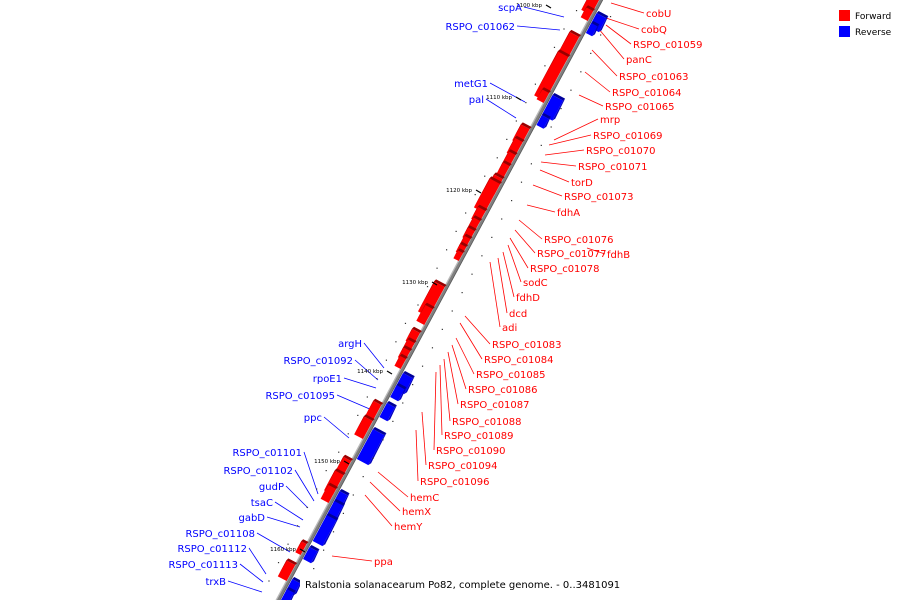  I want to click on forward-leader-sodc, so click(514, 263).